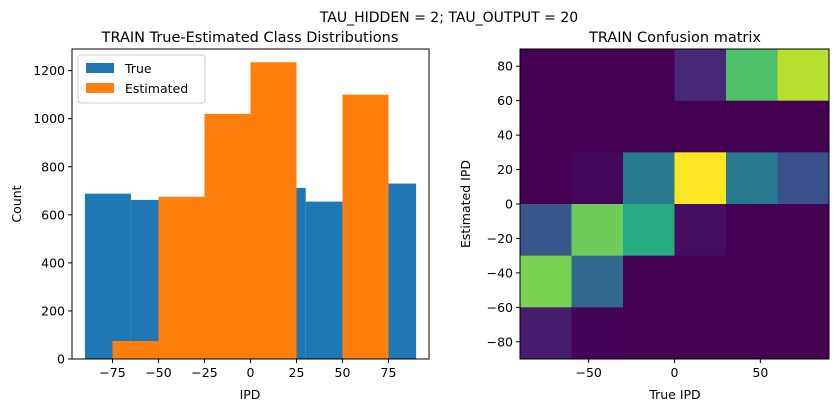 Image resolution: width=837 pixels, height=415 pixels. I want to click on x-tick-label: −75, so click(112, 372).